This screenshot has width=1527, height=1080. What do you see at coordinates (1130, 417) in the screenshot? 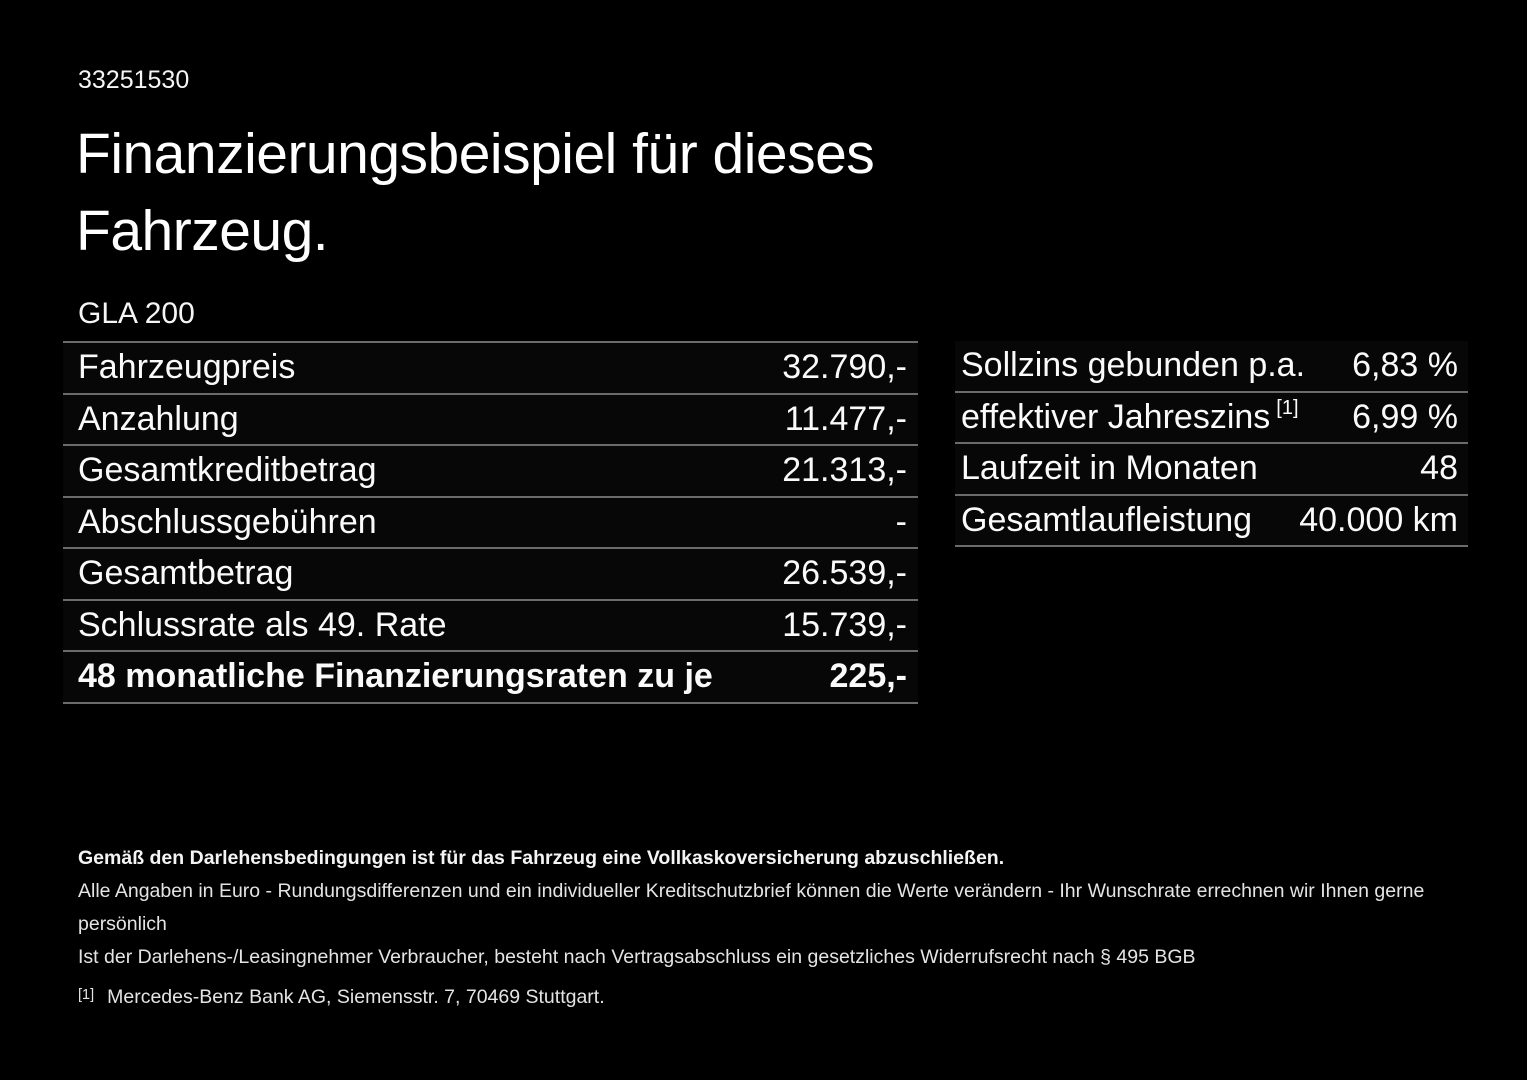
I see `row-label: effektiver Jahreszins [1]` at bounding box center [1130, 417].